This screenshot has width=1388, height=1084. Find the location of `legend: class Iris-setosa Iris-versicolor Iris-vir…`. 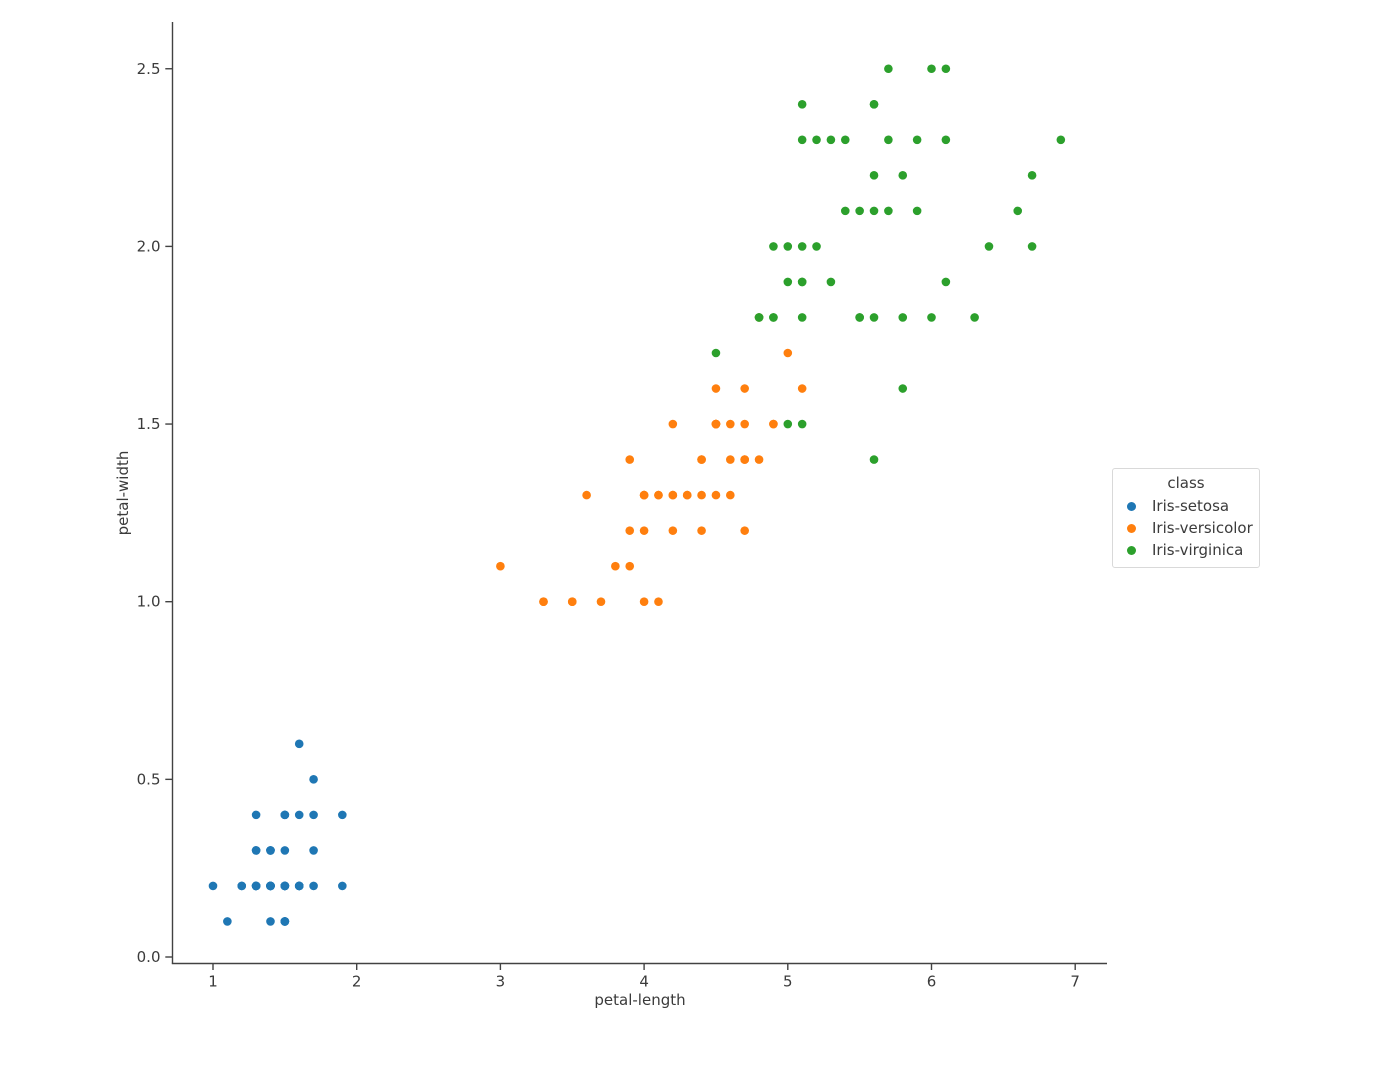

legend: class Iris-setosa Iris-versicolor Iris-vir… is located at coordinates (1186, 518).